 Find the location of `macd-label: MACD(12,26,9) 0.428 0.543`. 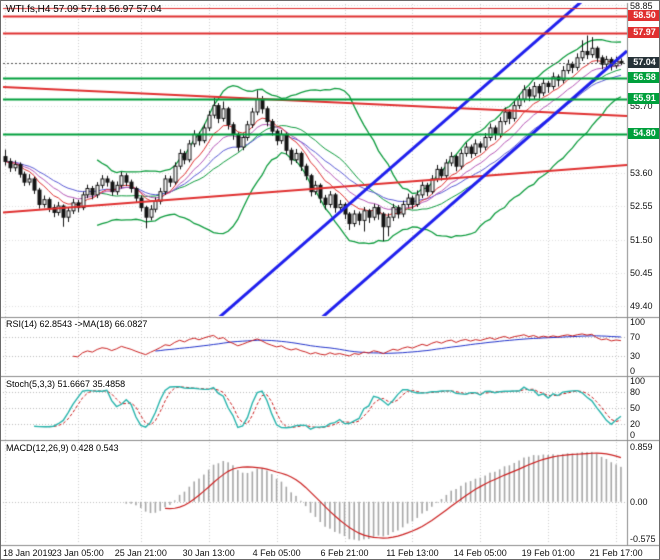

macd-label: MACD(12,26,9) 0.428 0.543 is located at coordinates (62, 448).